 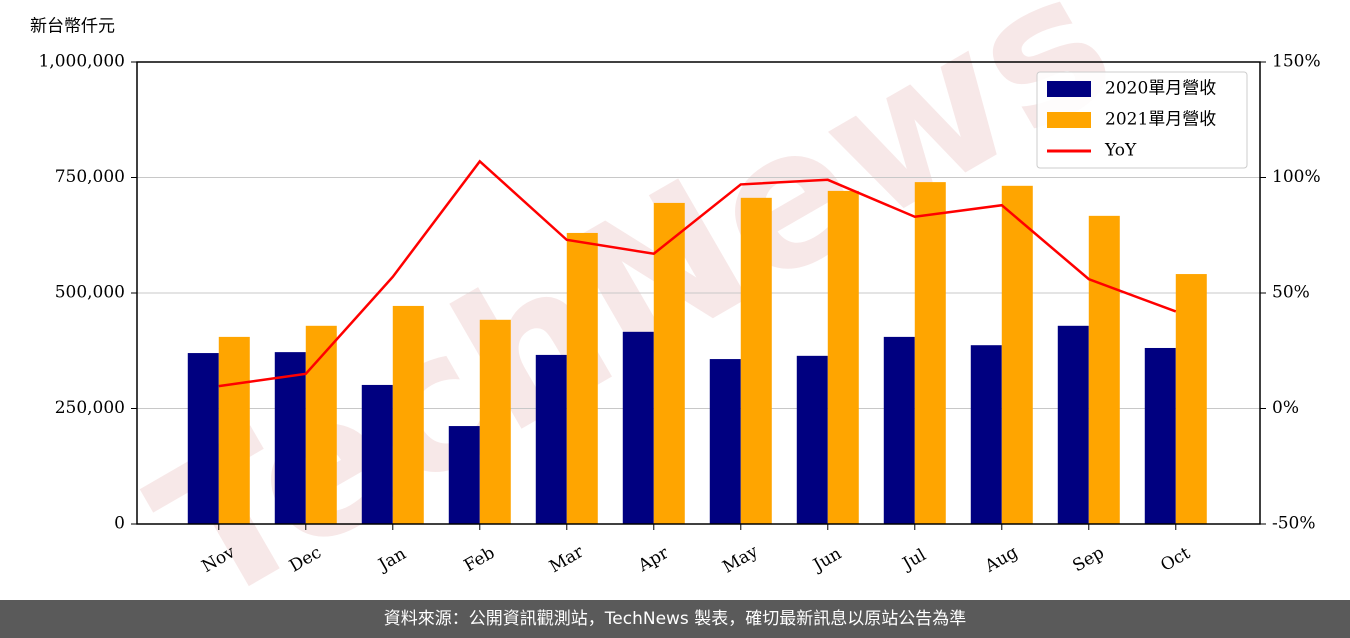 What do you see at coordinates (1296, 177) in the screenshot?
I see `y2-tick-label: 100%` at bounding box center [1296, 177].